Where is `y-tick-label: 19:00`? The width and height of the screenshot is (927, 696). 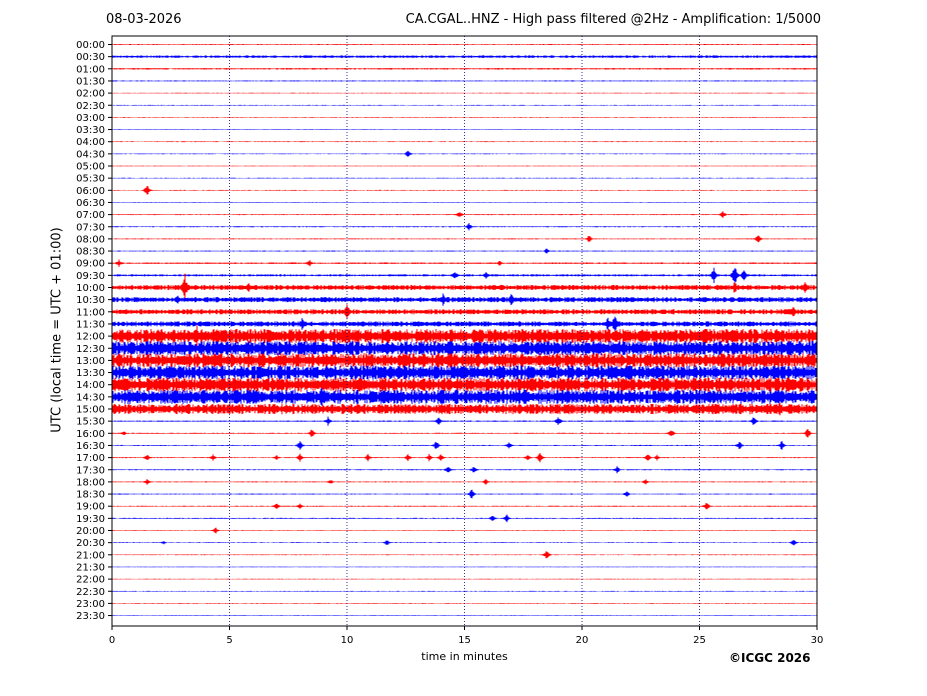
y-tick-label: 19:00 is located at coordinates (90, 507).